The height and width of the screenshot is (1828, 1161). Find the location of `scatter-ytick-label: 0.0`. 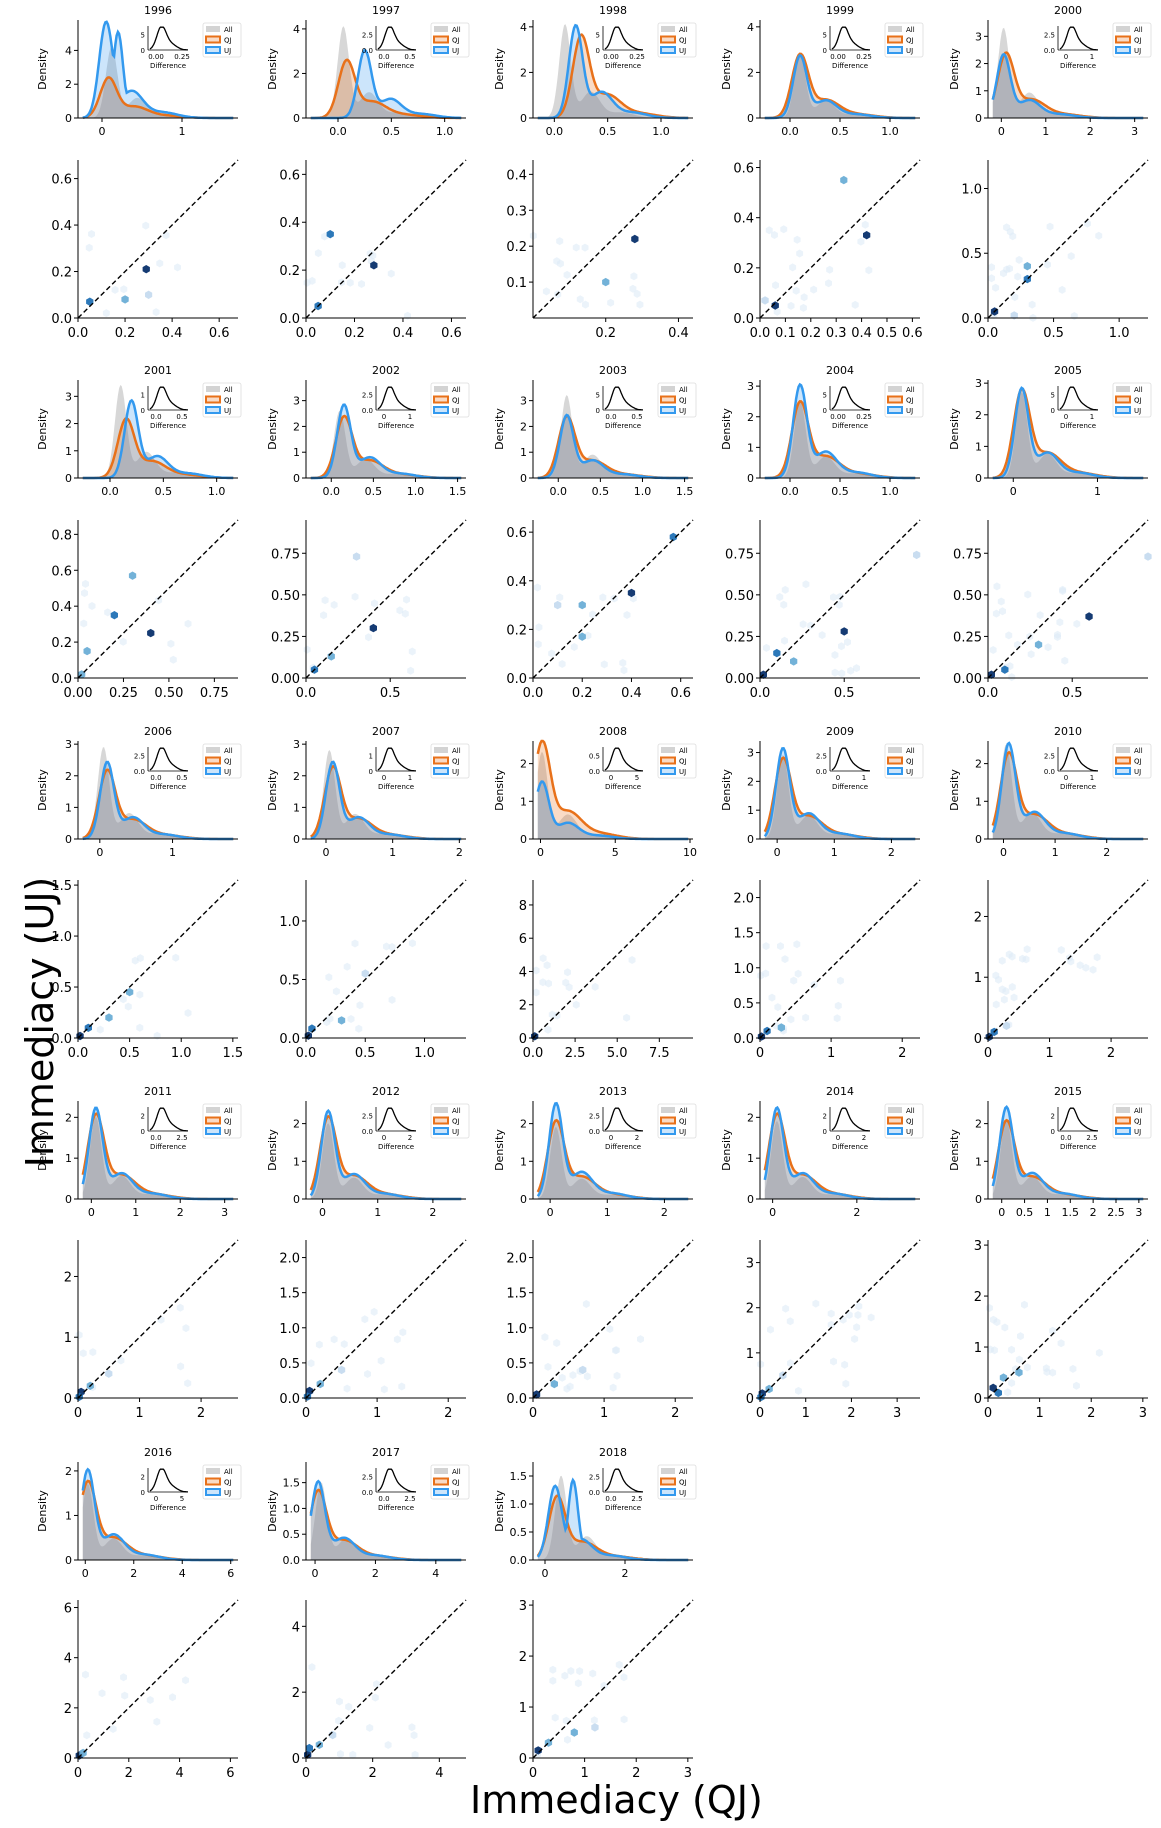

scatter-ytick-label: 0.0 is located at coordinates (743, 319).